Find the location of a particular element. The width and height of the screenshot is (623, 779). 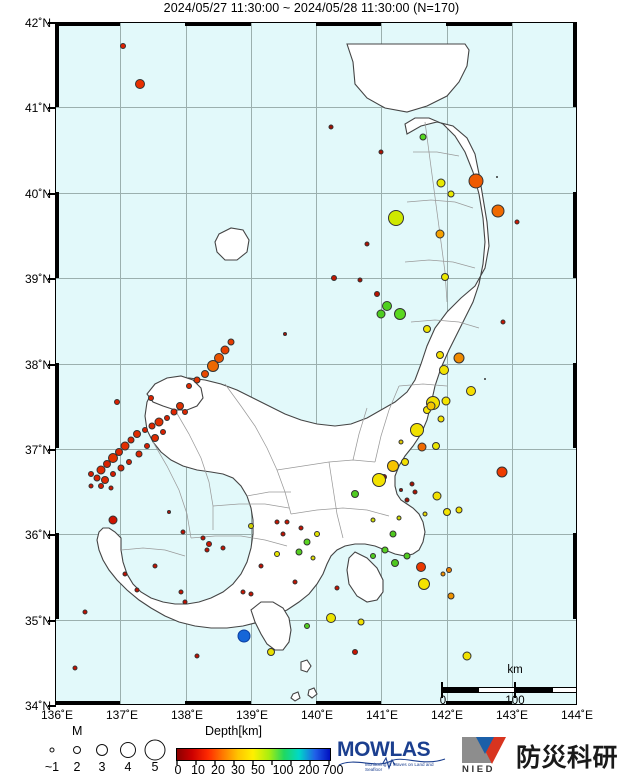

quake-marker-deep is located at coordinates (244, 636).